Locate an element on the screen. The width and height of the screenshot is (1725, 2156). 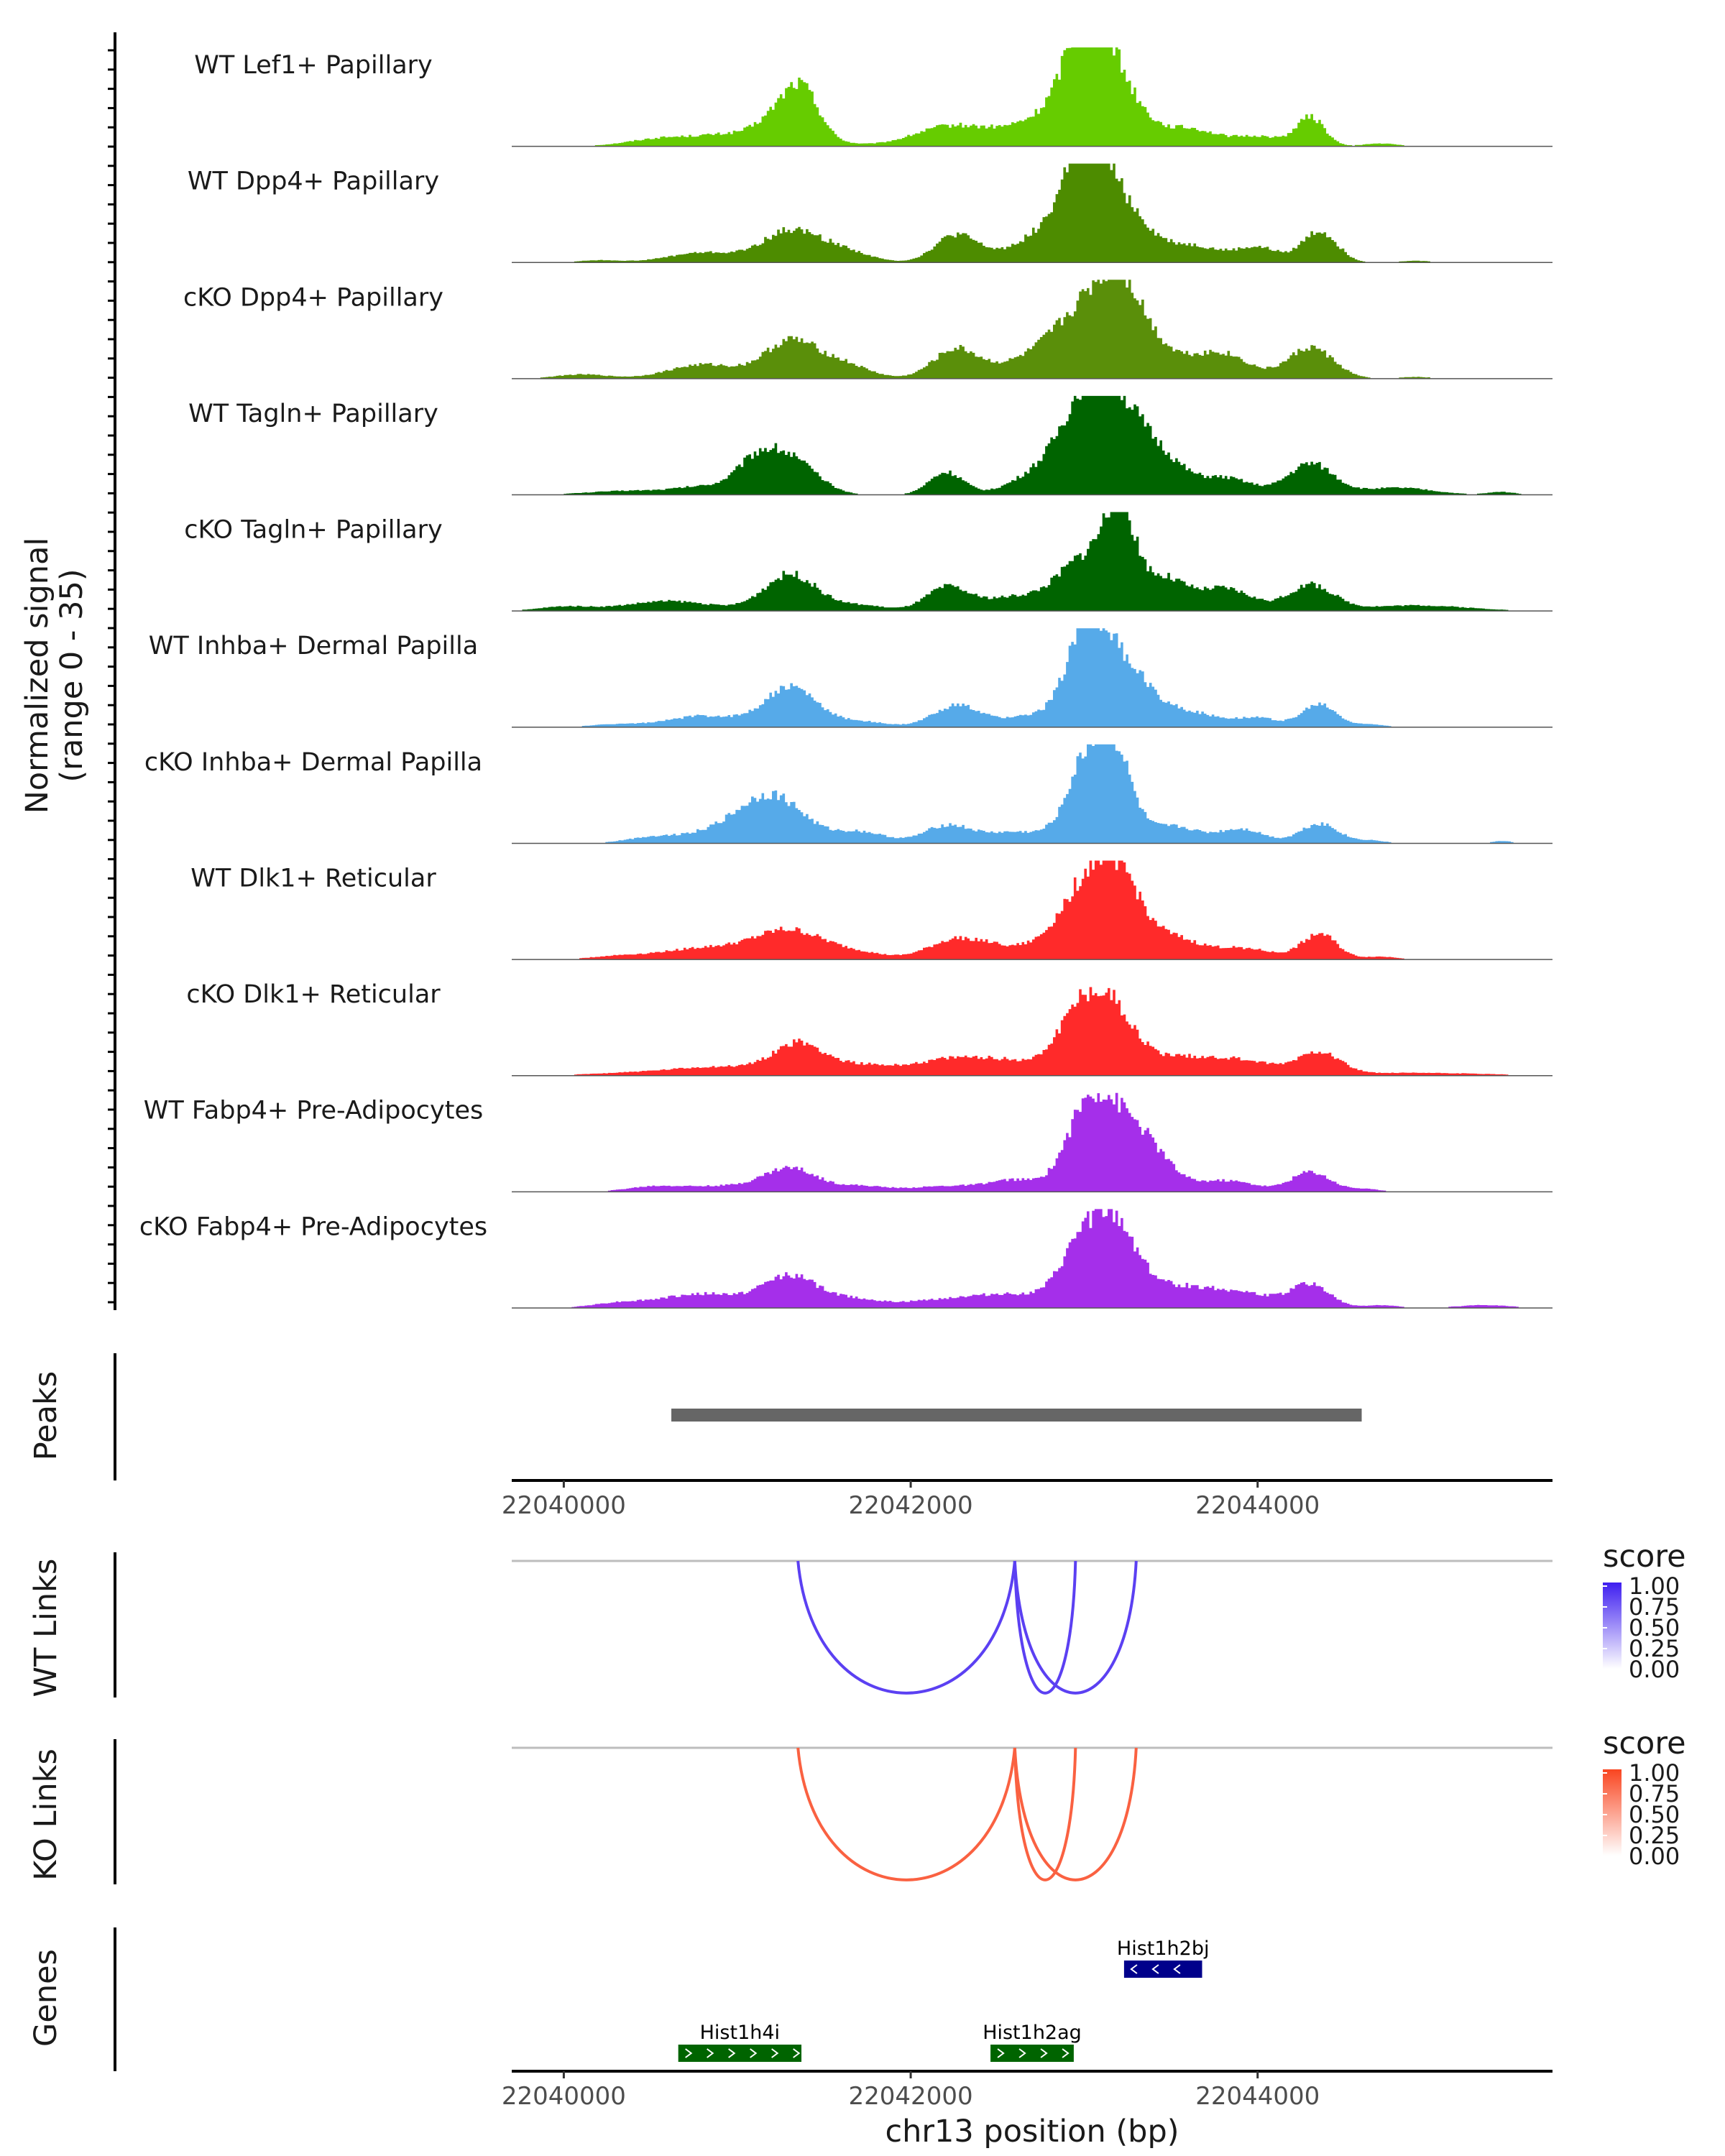
middle-x-tick-label: 22040000 is located at coordinates (564, 1505).